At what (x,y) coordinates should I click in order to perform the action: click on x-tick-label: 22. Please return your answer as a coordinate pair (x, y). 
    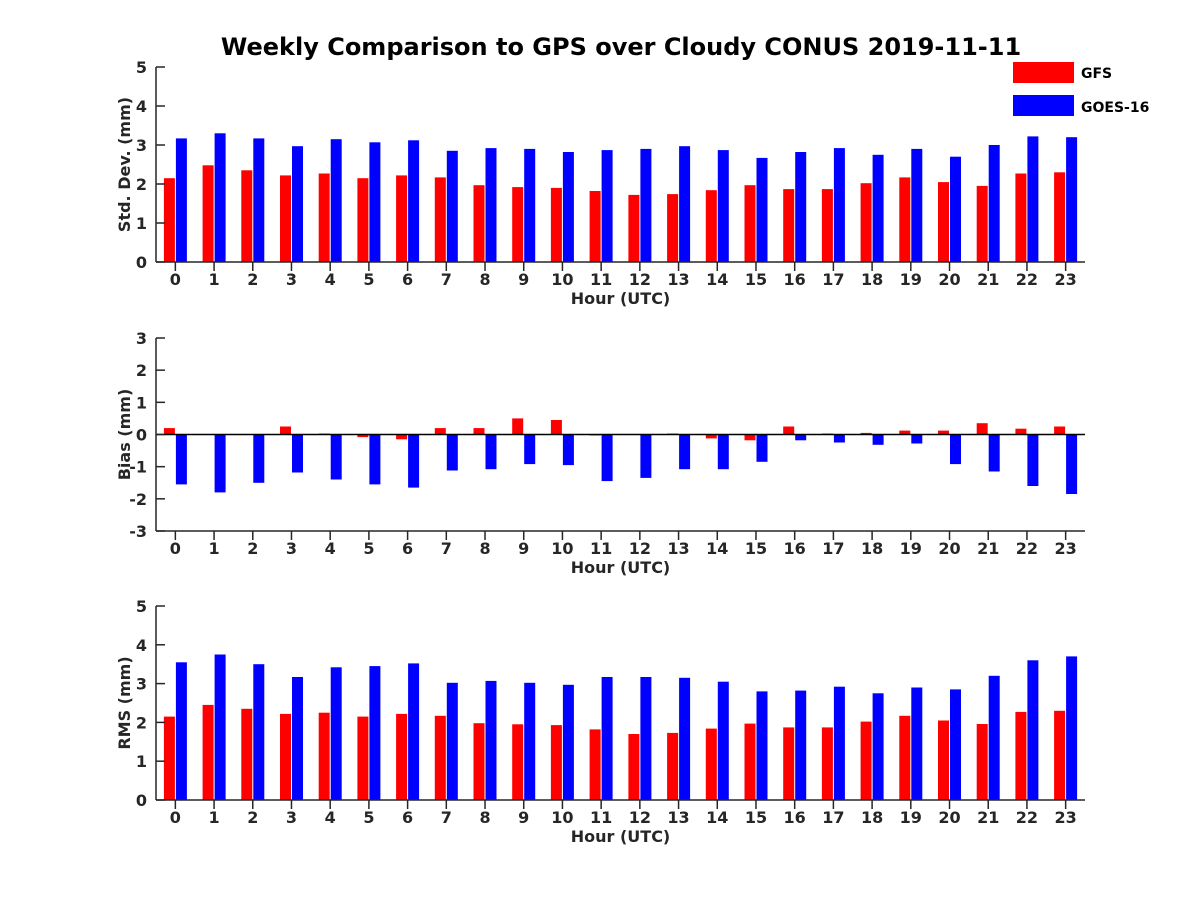
    Looking at the image, I should click on (1027, 279).